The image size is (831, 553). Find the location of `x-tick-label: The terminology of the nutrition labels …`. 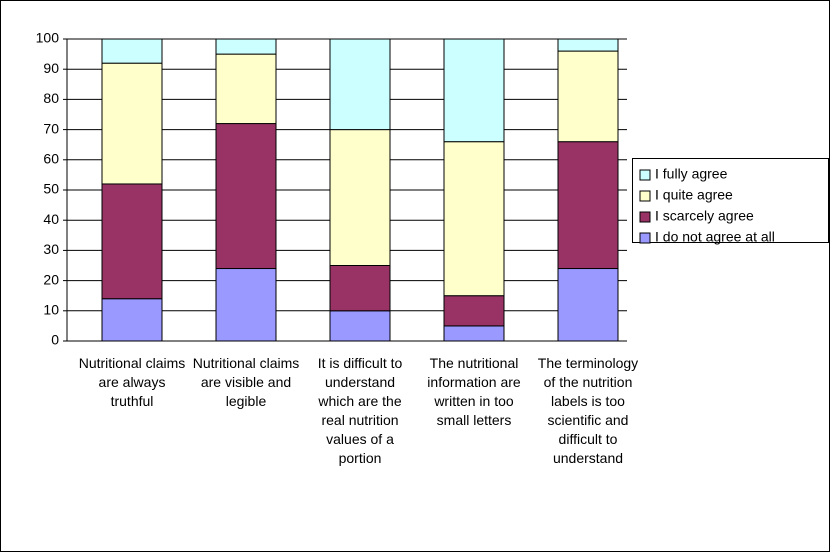

x-tick-label: The terminology of the nutrition labels … is located at coordinates (588, 410).